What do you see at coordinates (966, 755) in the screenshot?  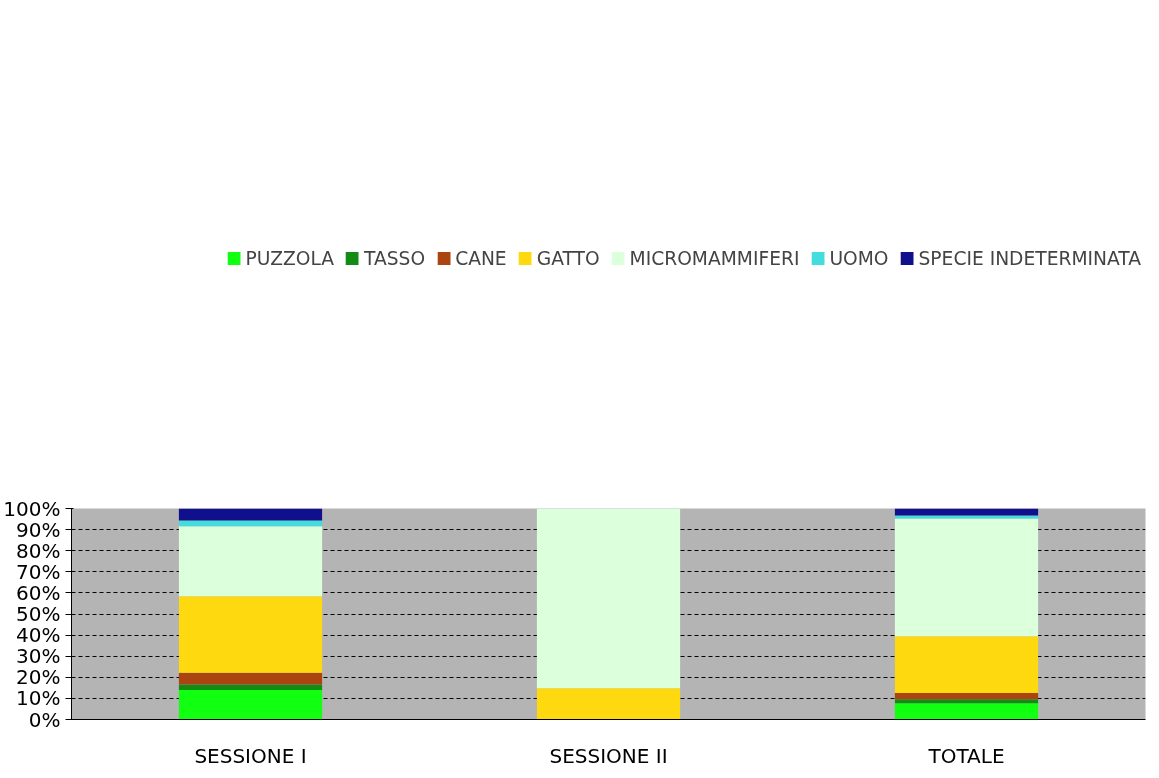 I see `x-tick-label: TOTALE` at bounding box center [966, 755].